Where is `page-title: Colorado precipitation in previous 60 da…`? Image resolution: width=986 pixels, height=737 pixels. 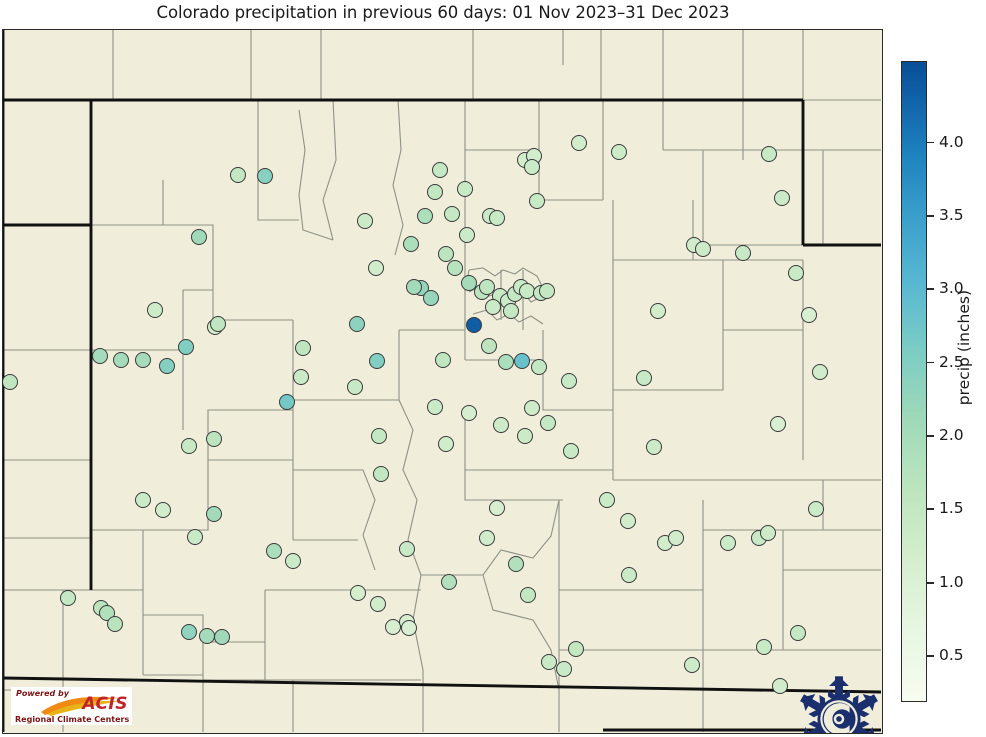
page-title: Colorado precipitation in previous 60 da… is located at coordinates (443, 12).